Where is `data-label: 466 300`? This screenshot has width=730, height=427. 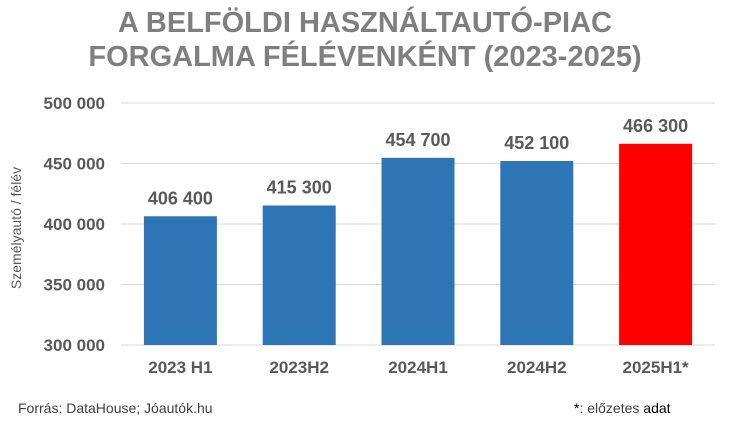 data-label: 466 300 is located at coordinates (655, 126).